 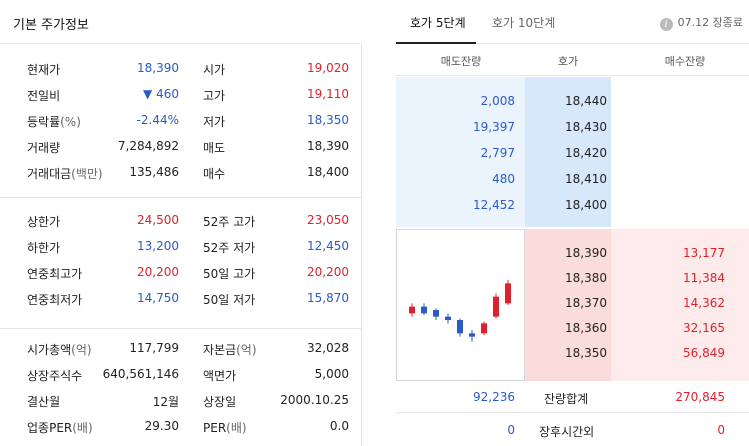 I want to click on ask-qty: 480, so click(x=503, y=179).